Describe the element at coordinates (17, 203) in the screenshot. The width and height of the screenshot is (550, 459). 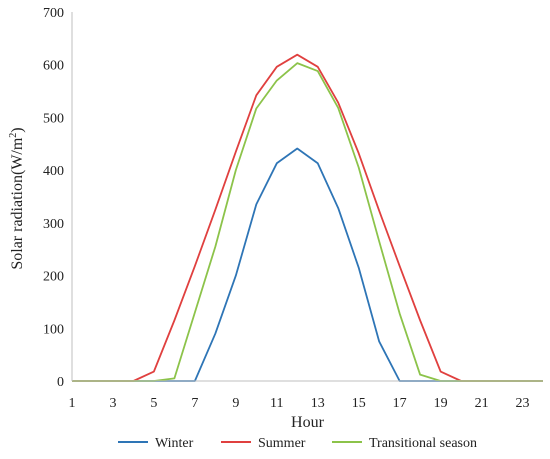
I see `y-axis-title-main: Solar radiation(W/m` at that location.